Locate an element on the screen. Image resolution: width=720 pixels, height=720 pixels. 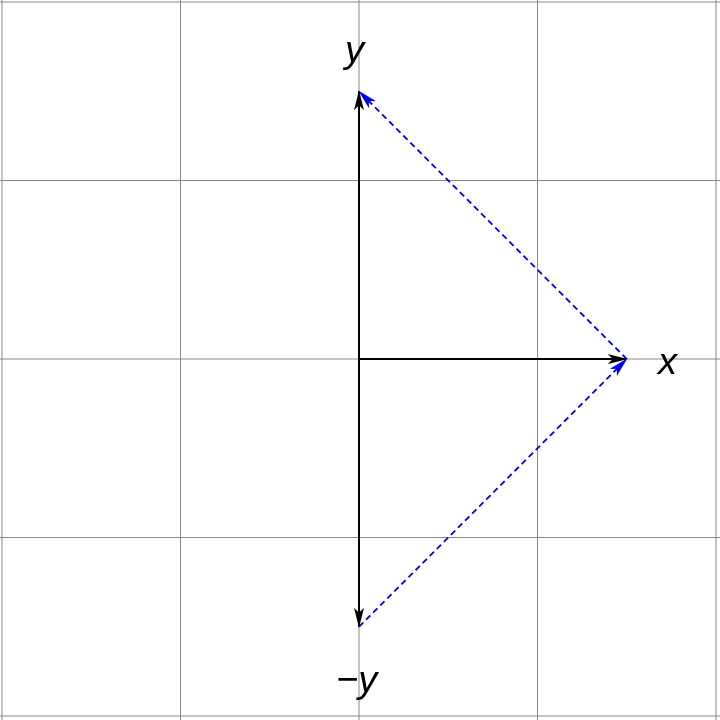
y-axis-label: y is located at coordinates (354, 50).